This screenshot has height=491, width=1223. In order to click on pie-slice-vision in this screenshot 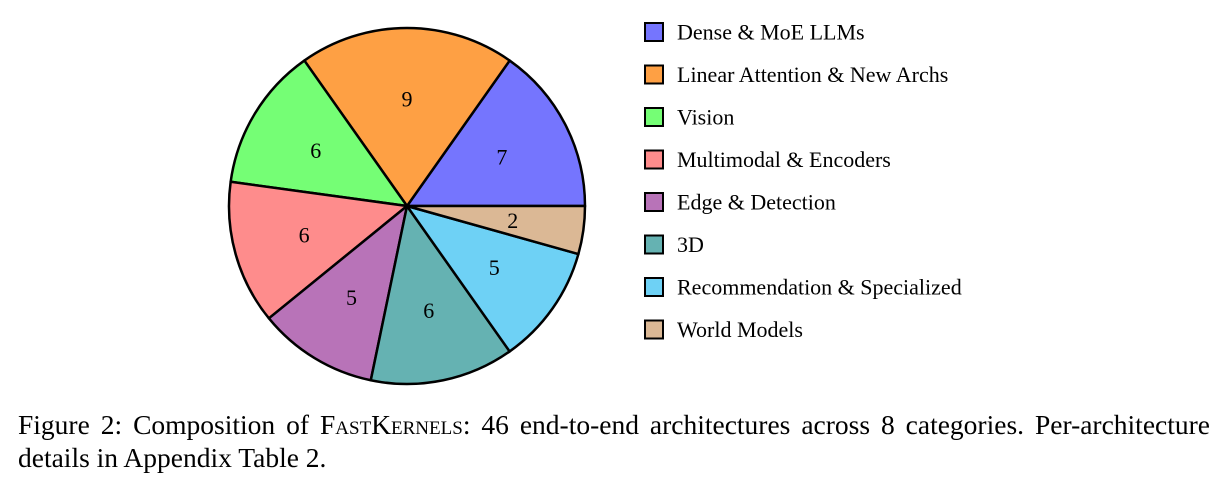, I will do `click(319, 133)`.